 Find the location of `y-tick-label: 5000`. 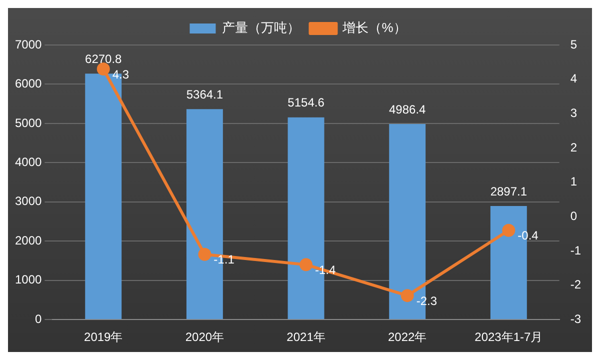

y-tick-label: 5000 is located at coordinates (28, 123).